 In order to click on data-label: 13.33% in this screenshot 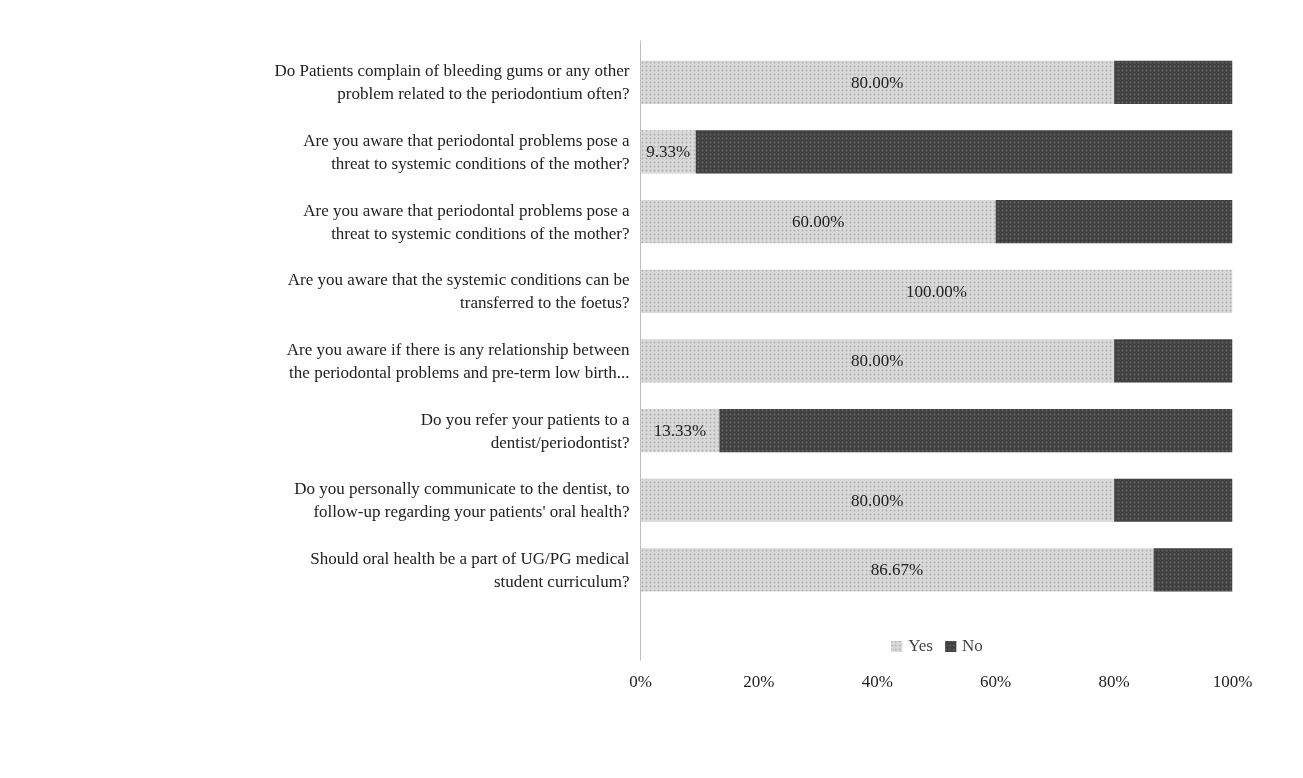, I will do `click(680, 431)`.